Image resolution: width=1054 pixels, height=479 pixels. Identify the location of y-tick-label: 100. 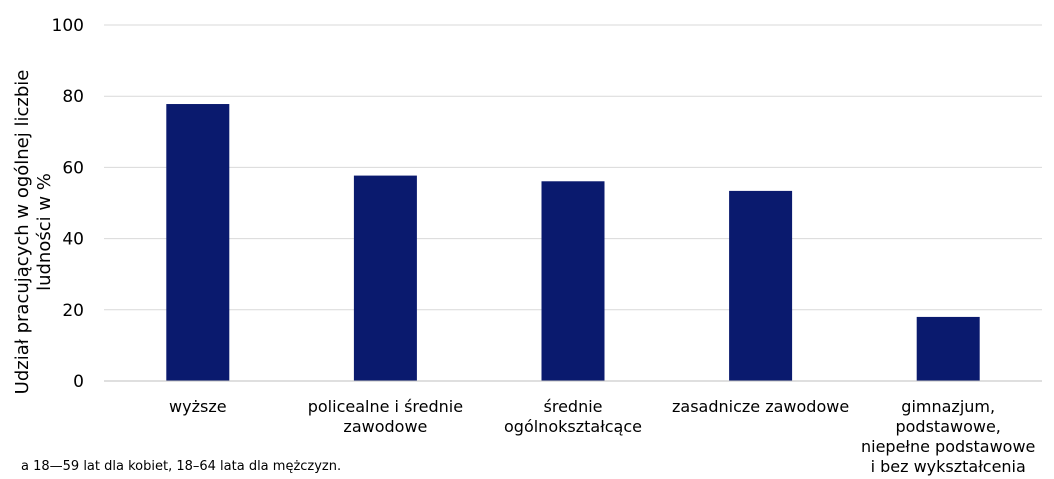
(68, 26).